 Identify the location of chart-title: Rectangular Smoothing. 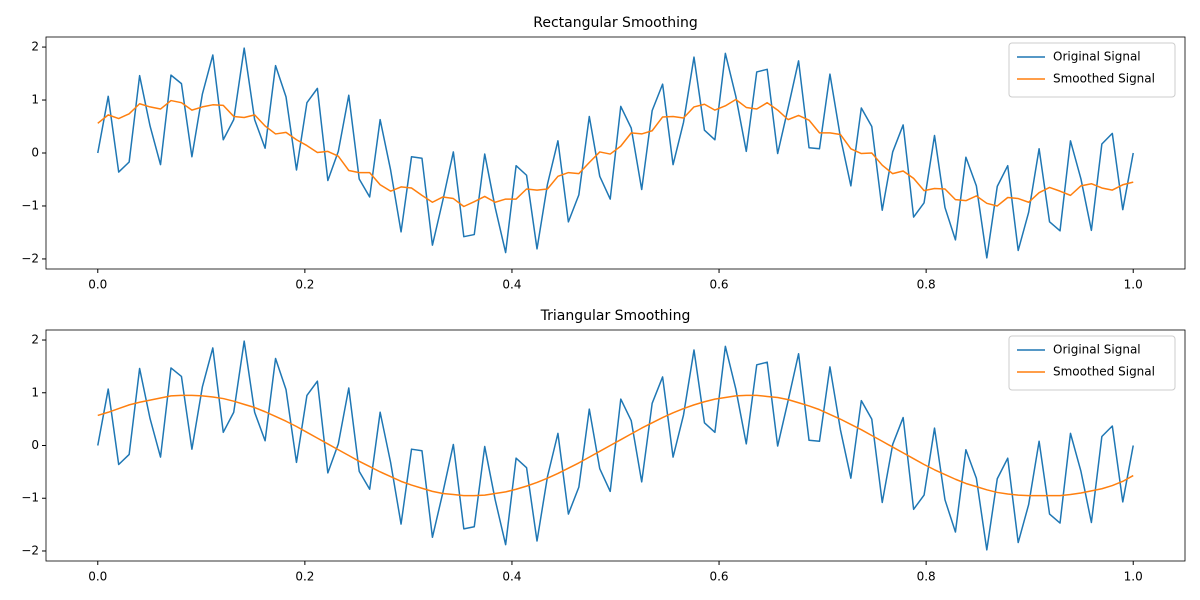
(615, 23).